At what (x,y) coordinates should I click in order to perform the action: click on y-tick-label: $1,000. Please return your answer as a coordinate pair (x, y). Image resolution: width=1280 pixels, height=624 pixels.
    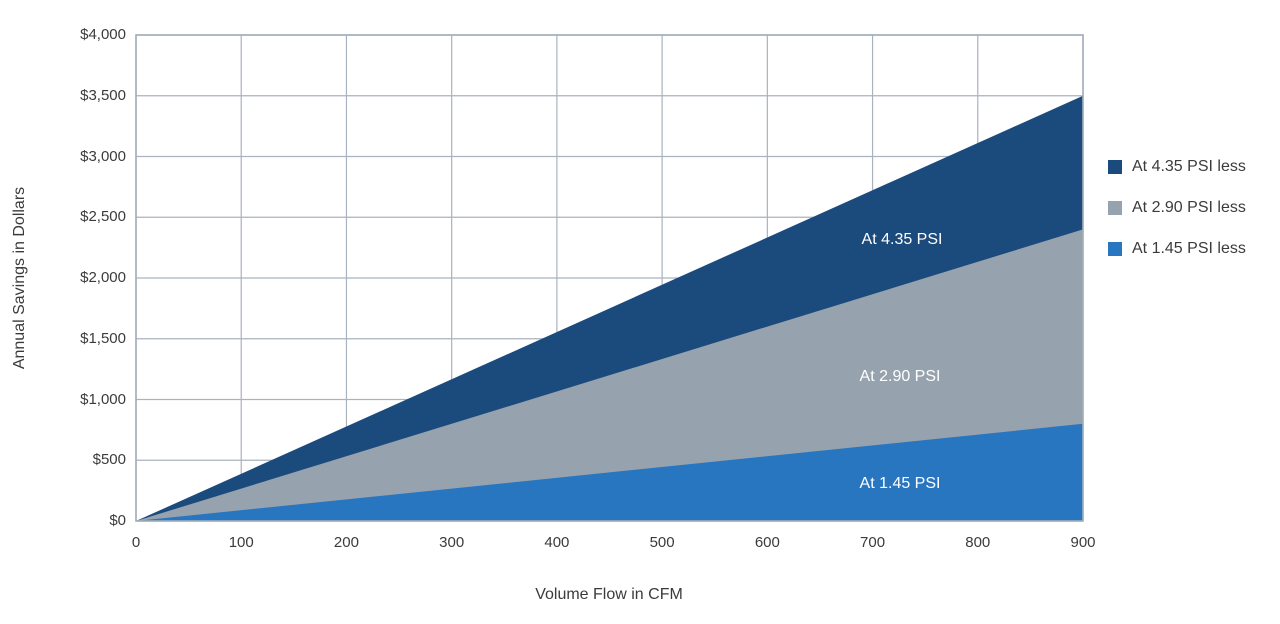
    Looking at the image, I should click on (103, 399).